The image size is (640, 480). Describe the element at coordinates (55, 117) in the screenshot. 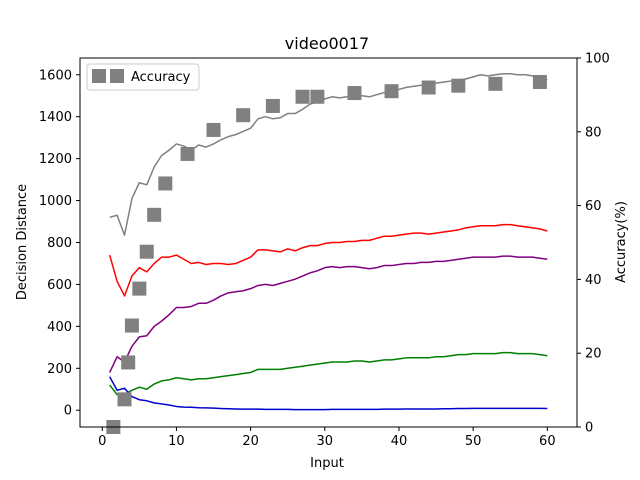

I see `y-tick-label: 1400` at that location.